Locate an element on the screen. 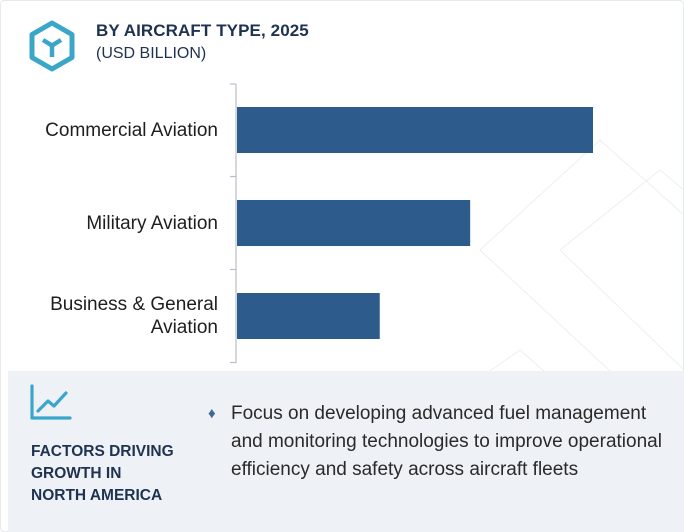  chart-subtitle: (USD BILLION) is located at coordinates (151, 53).